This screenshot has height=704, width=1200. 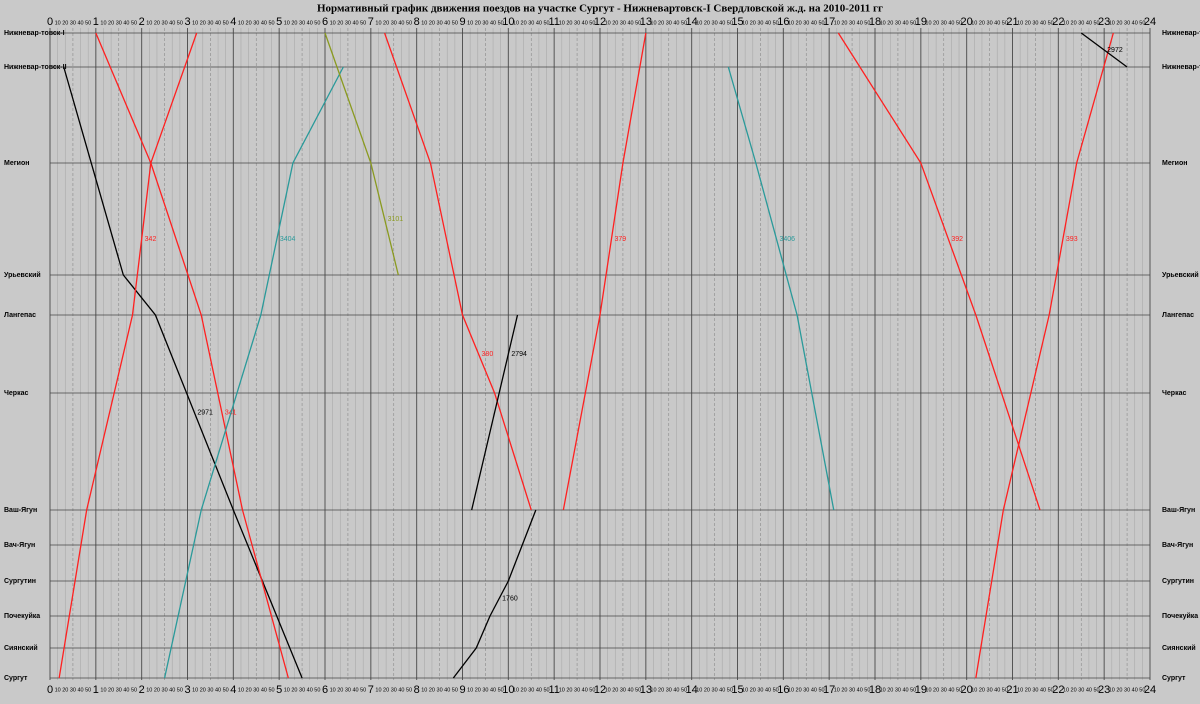 What do you see at coordinates (1177, 545) in the screenshot?
I see `station-label-right: Вач-Ягун` at bounding box center [1177, 545].